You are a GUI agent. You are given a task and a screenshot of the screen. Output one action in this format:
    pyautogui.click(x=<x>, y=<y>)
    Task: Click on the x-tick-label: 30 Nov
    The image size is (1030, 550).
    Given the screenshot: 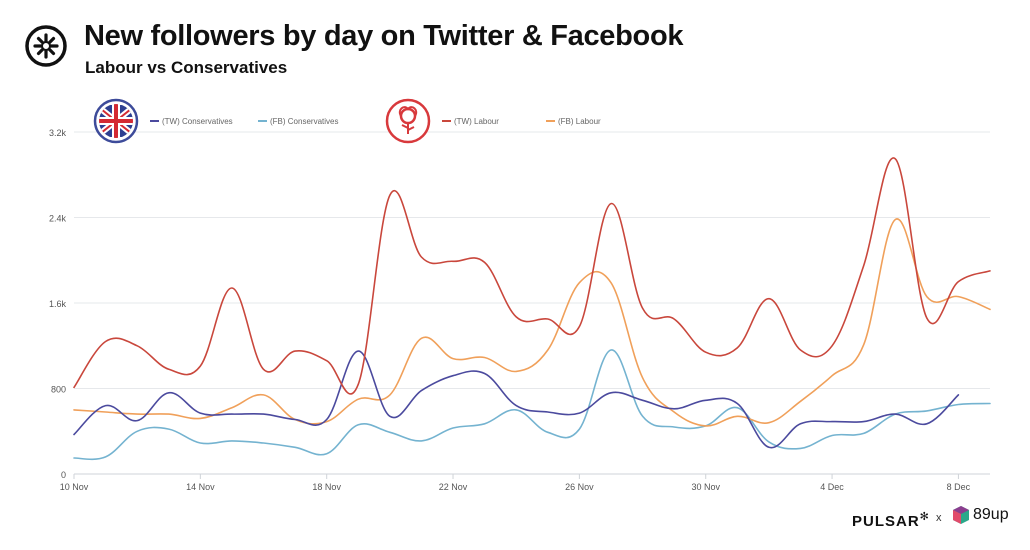 What is the action you would take?
    pyautogui.click(x=705, y=487)
    